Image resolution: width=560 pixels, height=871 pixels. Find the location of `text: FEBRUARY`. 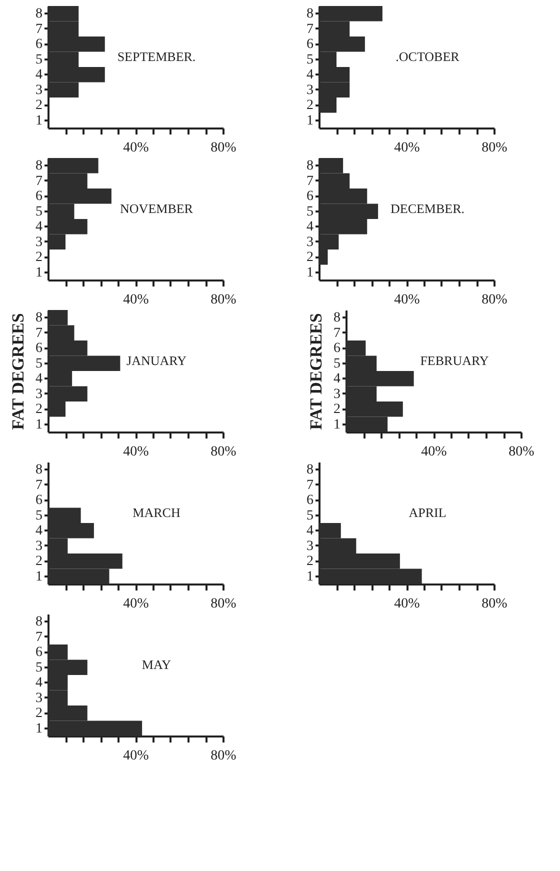

text: FEBRUARY is located at coordinates (455, 360).